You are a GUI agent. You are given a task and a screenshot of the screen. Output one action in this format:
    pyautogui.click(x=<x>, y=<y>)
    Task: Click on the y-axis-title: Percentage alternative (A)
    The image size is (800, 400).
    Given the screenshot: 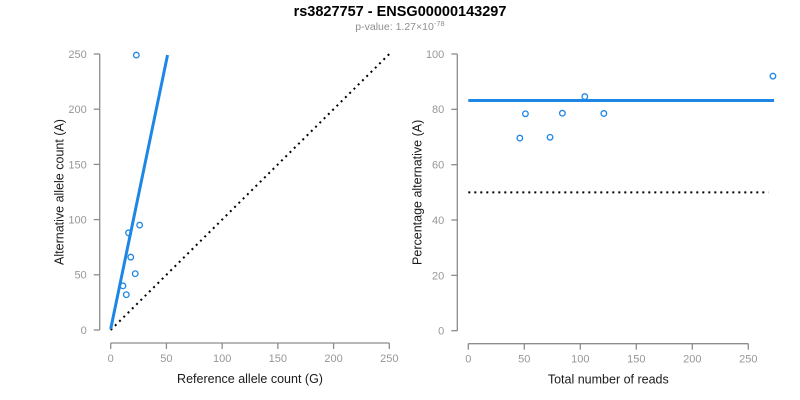 What is the action you would take?
    pyautogui.click(x=417, y=192)
    